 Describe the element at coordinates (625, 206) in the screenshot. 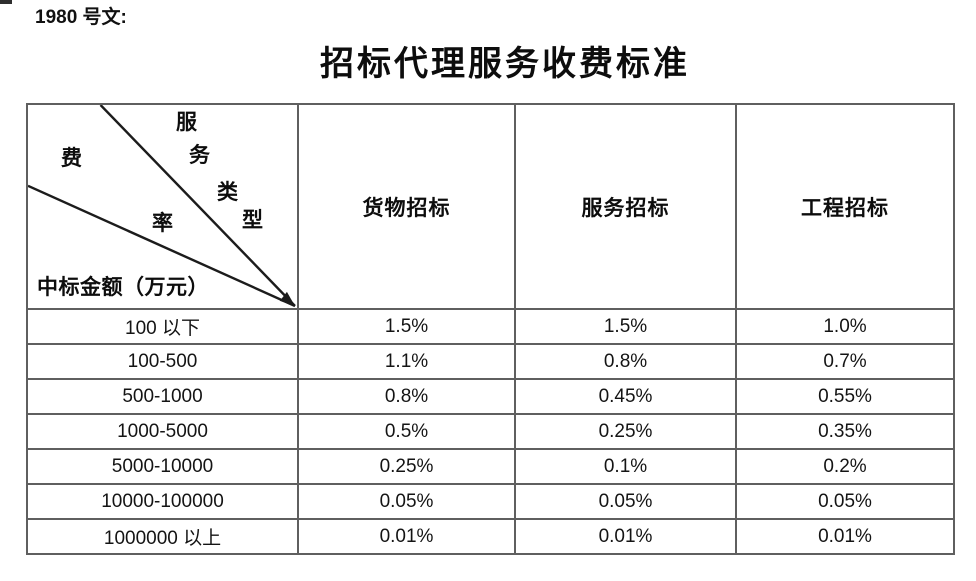

I see `column-header-services-bidding: 服务招标` at that location.